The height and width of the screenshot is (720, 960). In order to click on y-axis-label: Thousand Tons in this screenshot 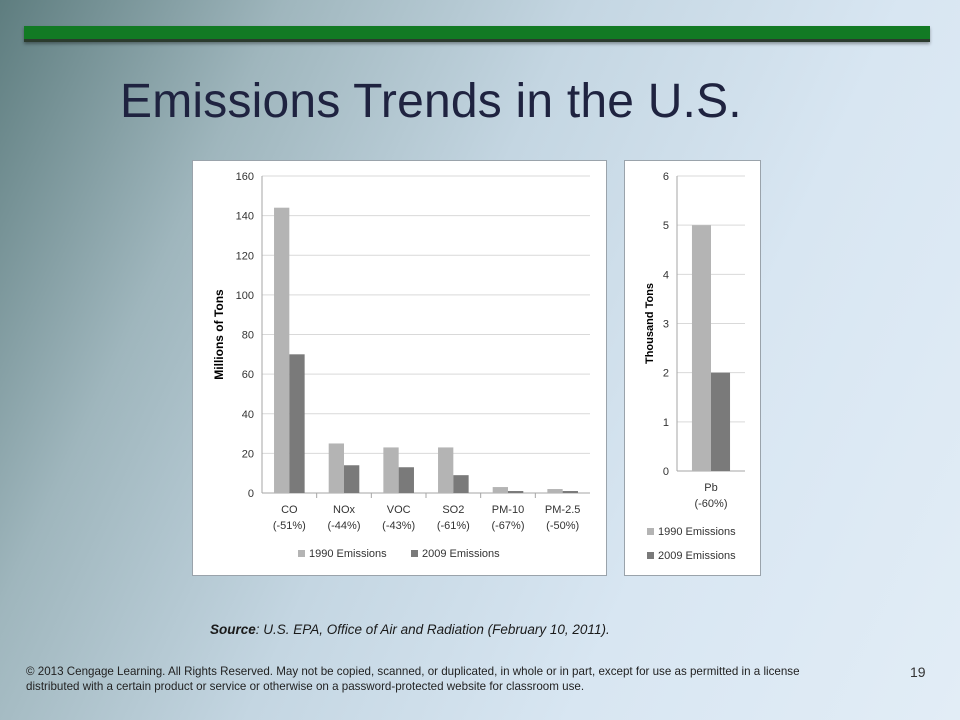, I will do `click(650, 323)`.